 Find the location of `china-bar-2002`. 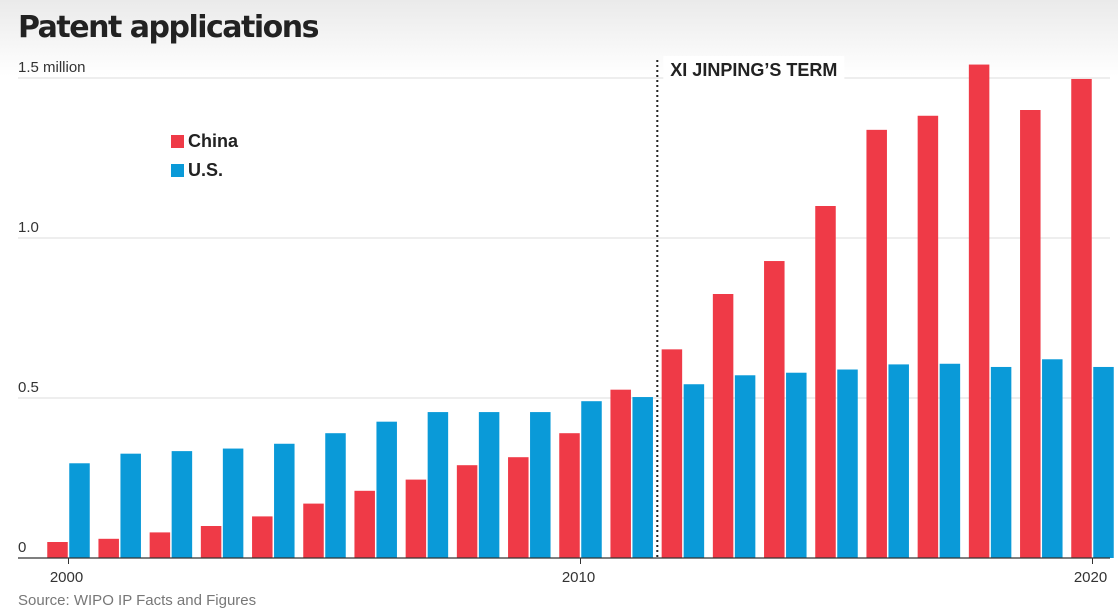

china-bar-2002 is located at coordinates (160, 545).